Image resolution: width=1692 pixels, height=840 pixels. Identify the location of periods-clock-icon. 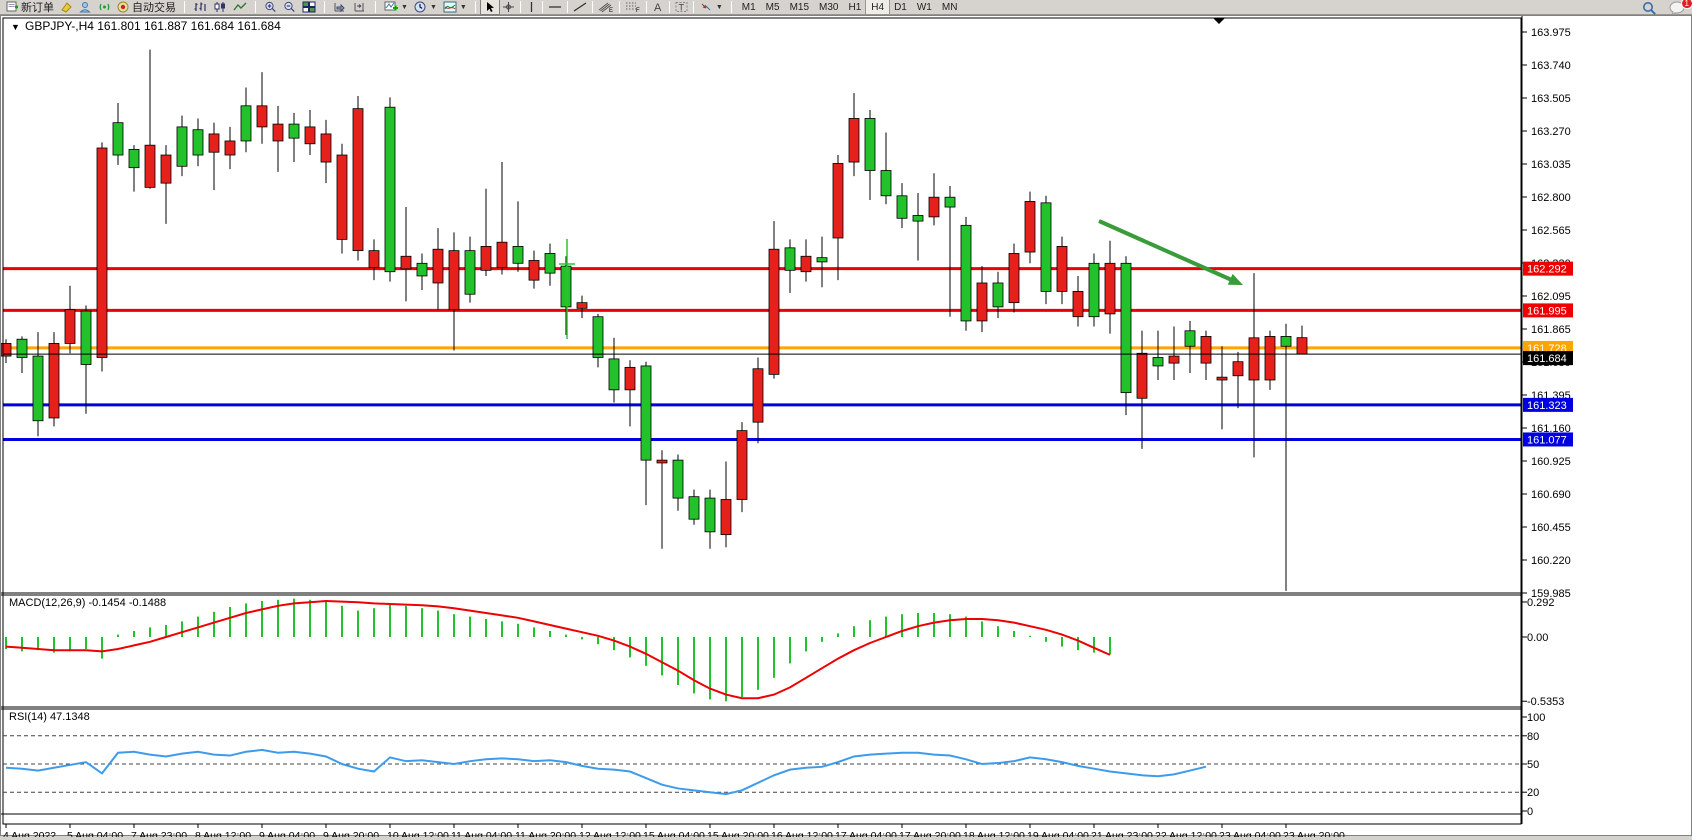
(420, 7).